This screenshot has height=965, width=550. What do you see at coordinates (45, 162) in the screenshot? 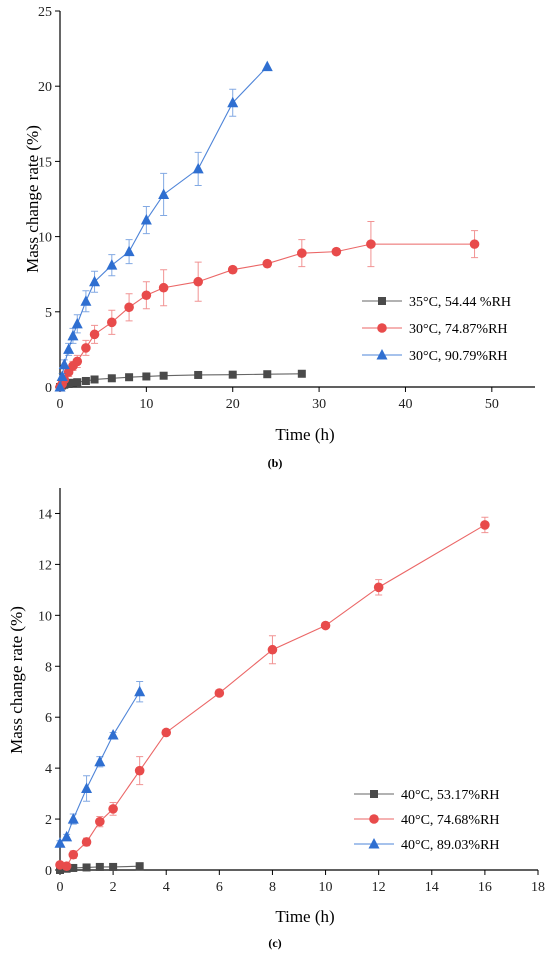
I see `y-tick-label: 15` at bounding box center [45, 162].